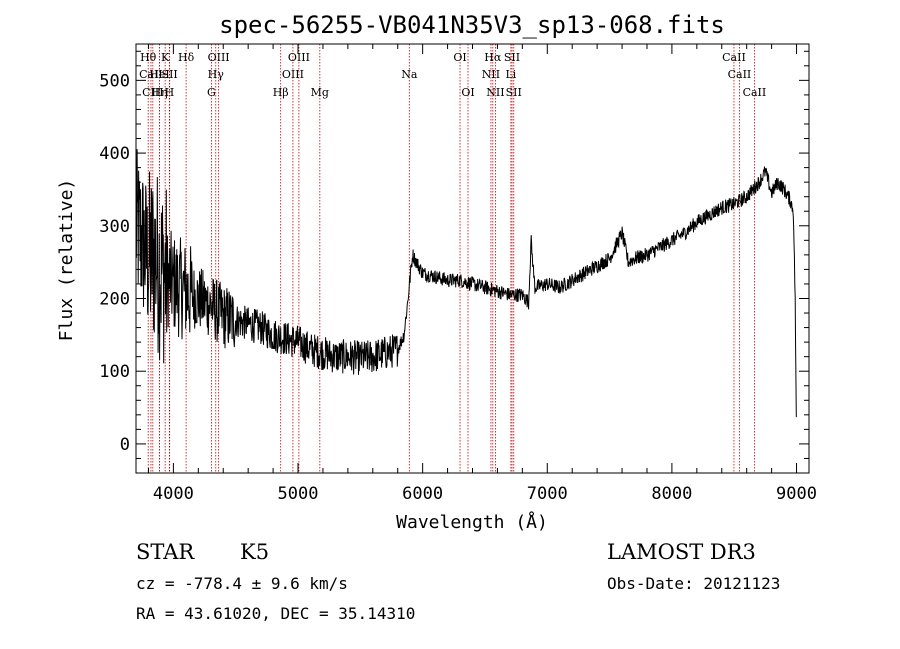 This screenshot has width=900, height=649. I want to click on line-label: HeI, so click(159, 74).